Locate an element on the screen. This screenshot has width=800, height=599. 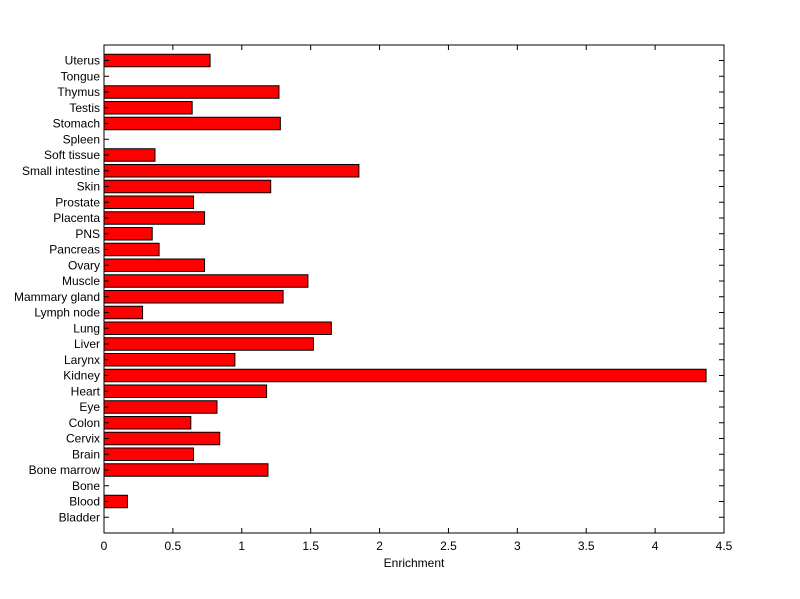
bar-stomach is located at coordinates (192, 123).